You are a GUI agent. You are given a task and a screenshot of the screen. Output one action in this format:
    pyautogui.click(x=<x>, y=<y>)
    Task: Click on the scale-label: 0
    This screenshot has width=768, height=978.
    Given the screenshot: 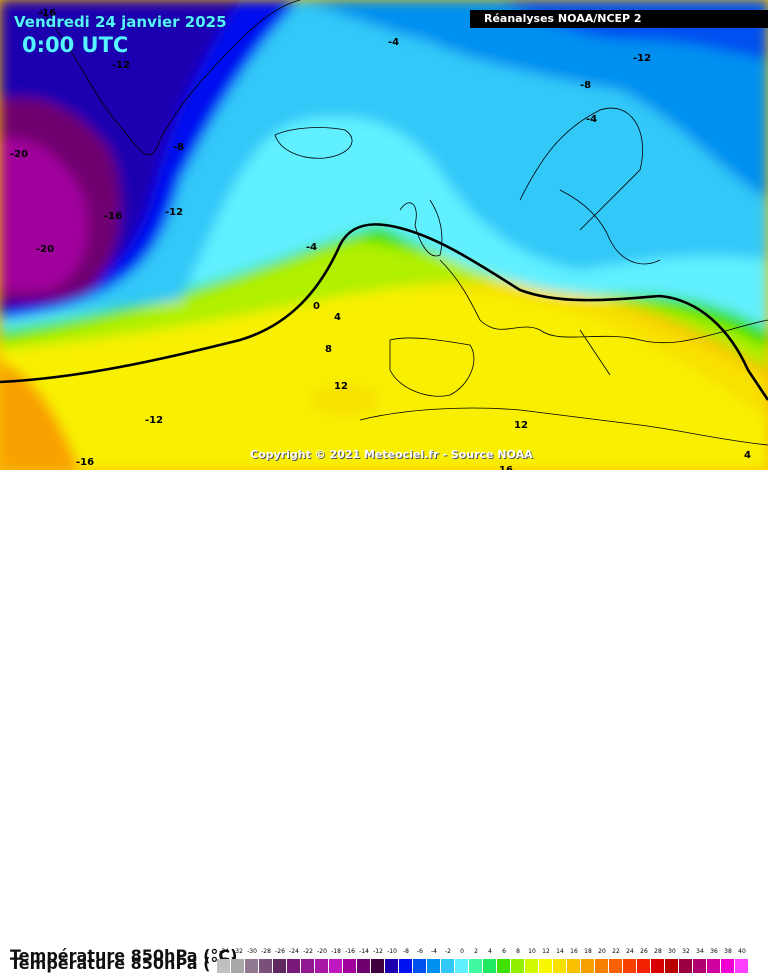 What is the action you would take?
    pyautogui.click(x=462, y=951)
    